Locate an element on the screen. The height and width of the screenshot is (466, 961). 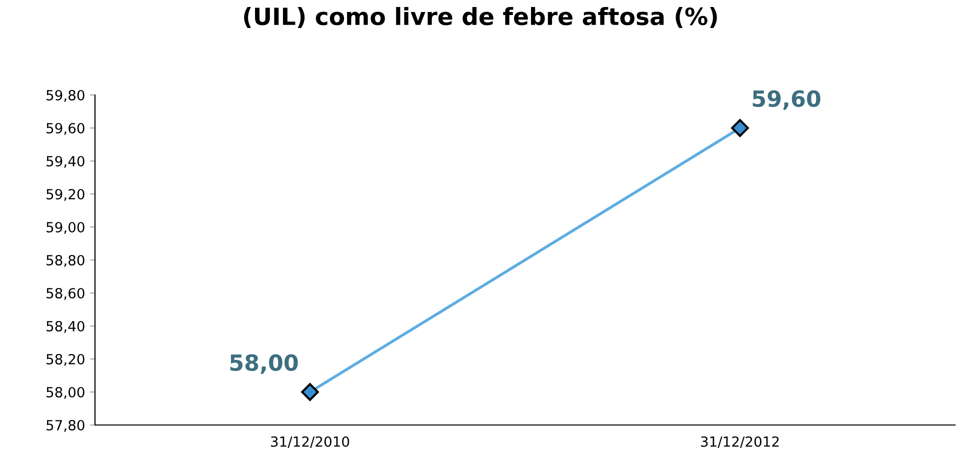
x-tick-label: 31/12/2012 is located at coordinates (740, 442).